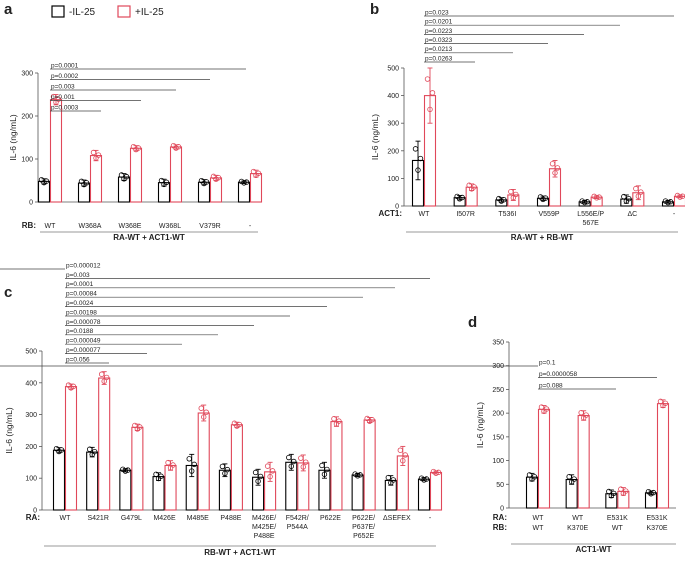 Image resolution: width=685 pixels, height=579 pixels. I want to click on condition-label: RA-WT + RB-WT, so click(542, 237).